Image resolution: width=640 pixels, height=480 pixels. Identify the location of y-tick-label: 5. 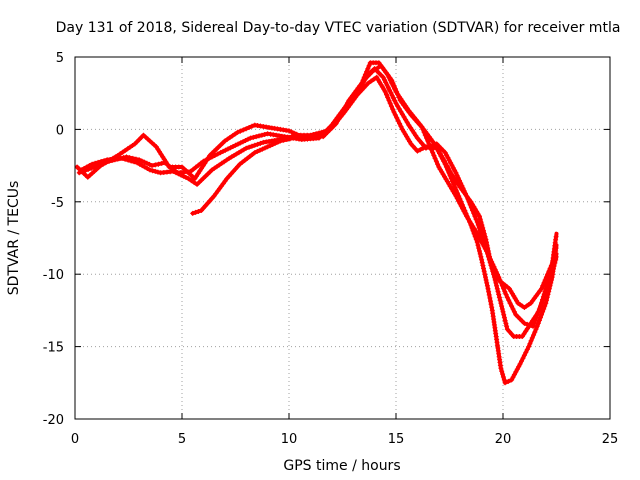
(60, 58).